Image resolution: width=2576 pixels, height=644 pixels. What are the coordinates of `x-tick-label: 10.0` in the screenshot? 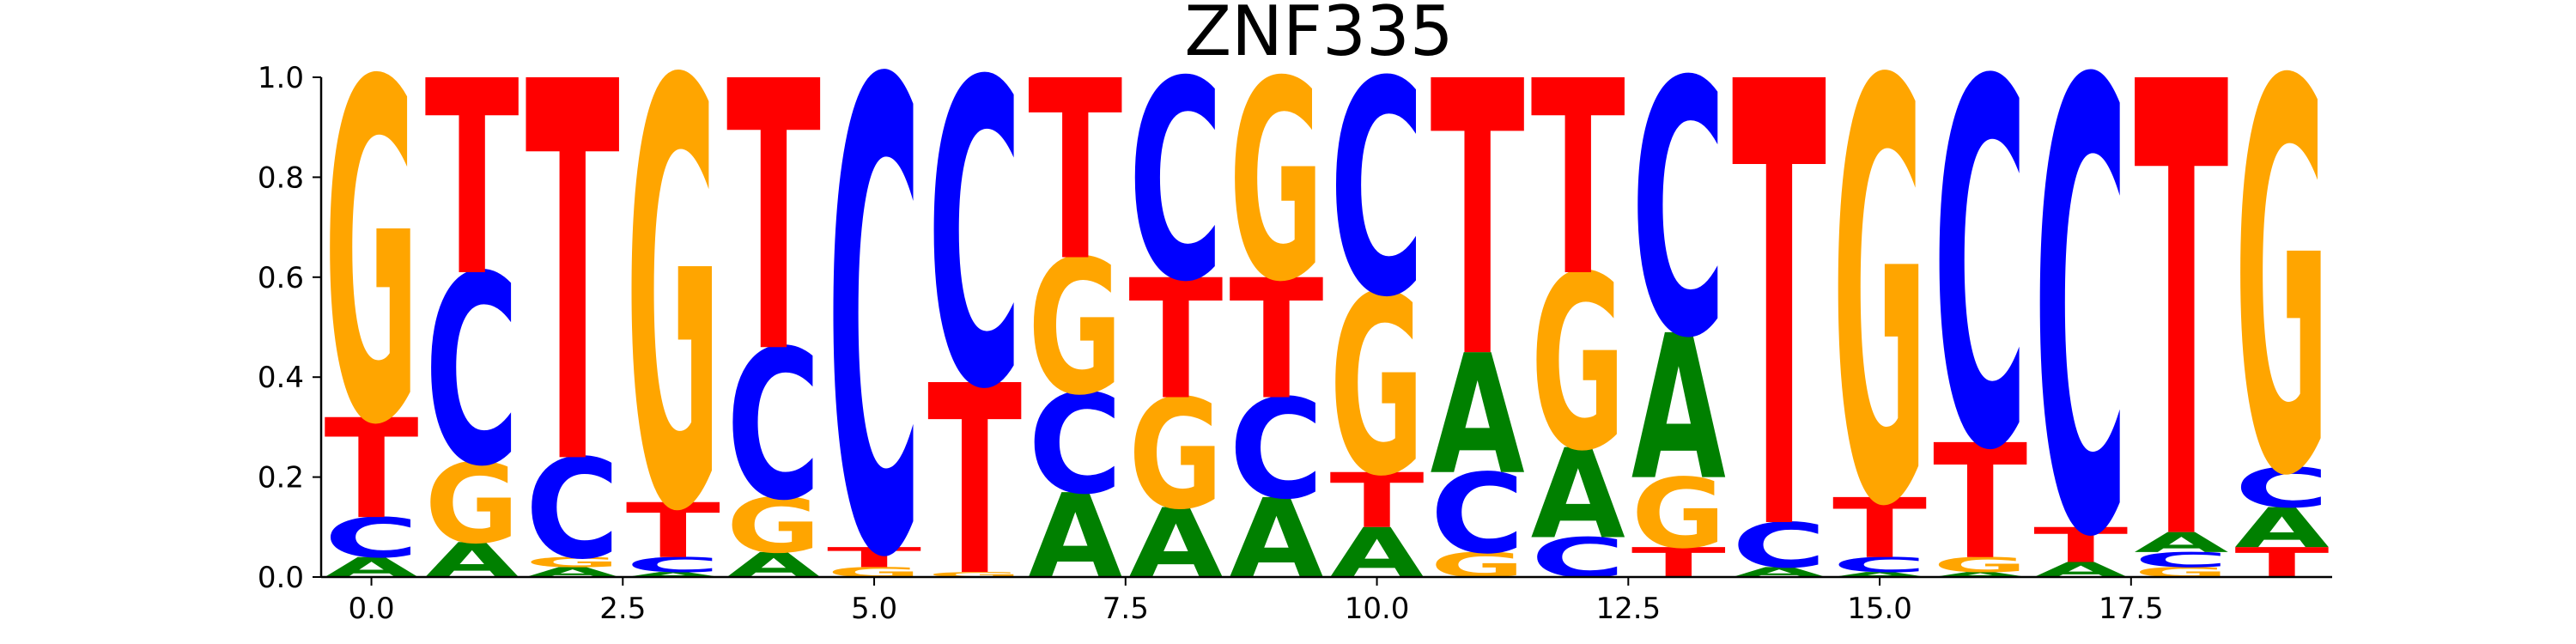 It's located at (1378, 609).